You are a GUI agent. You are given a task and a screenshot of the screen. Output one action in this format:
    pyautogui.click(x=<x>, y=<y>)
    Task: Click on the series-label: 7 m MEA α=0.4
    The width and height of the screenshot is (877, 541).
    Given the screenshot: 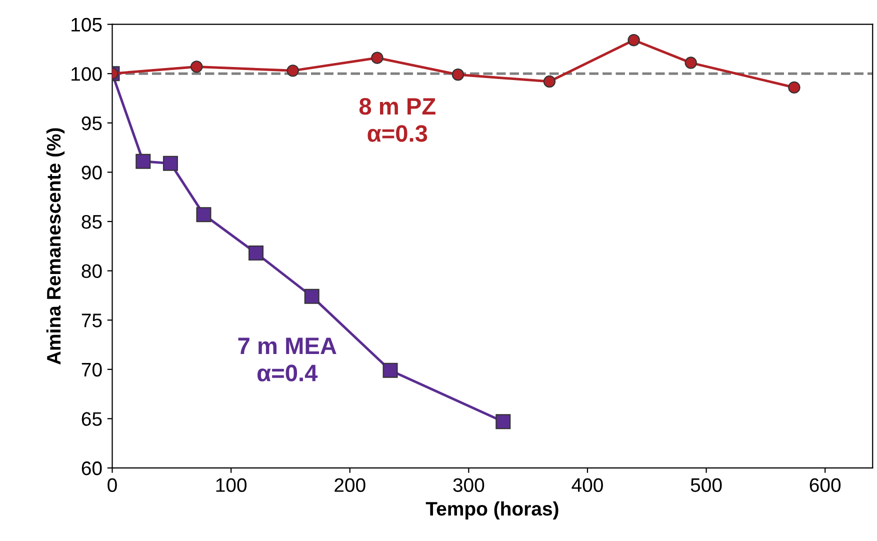 What is the action you would take?
    pyautogui.click(x=287, y=360)
    